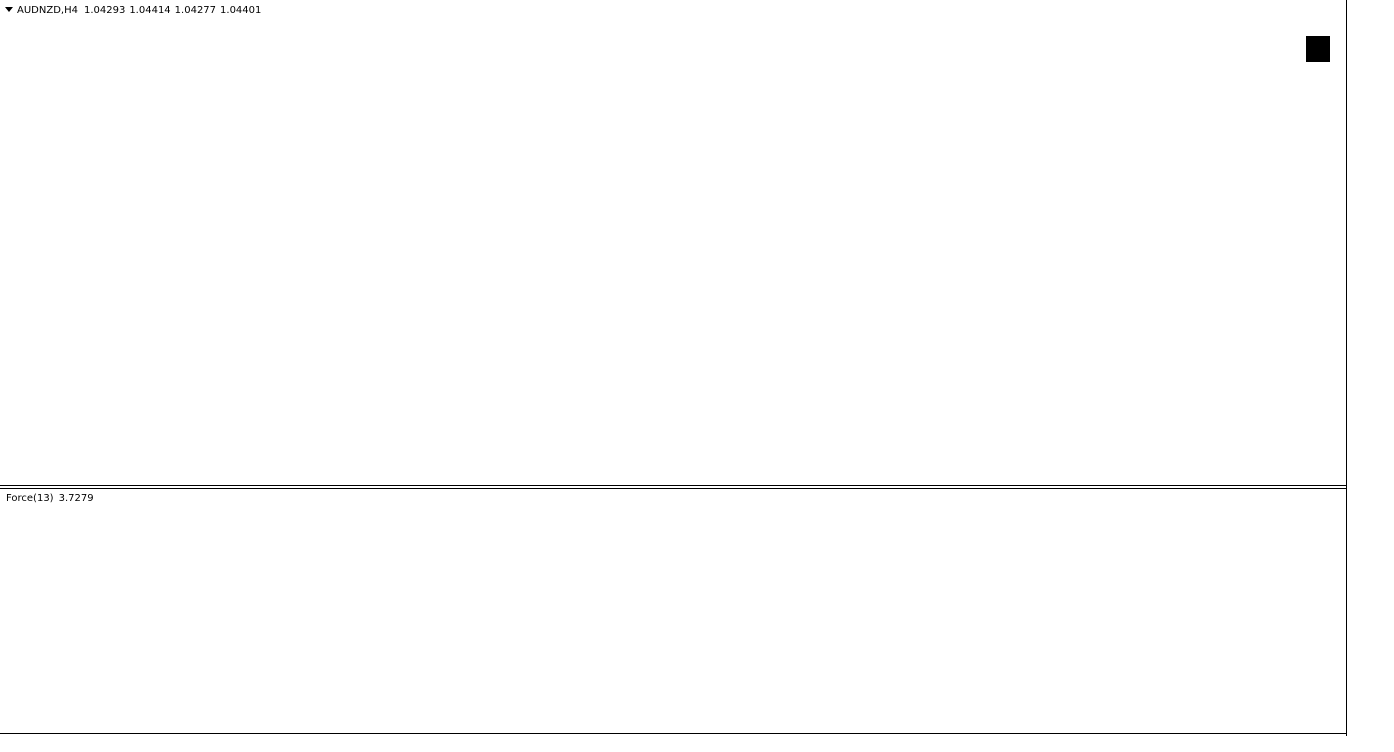  I want to click on header-value: 1.04414, so click(149, 10).